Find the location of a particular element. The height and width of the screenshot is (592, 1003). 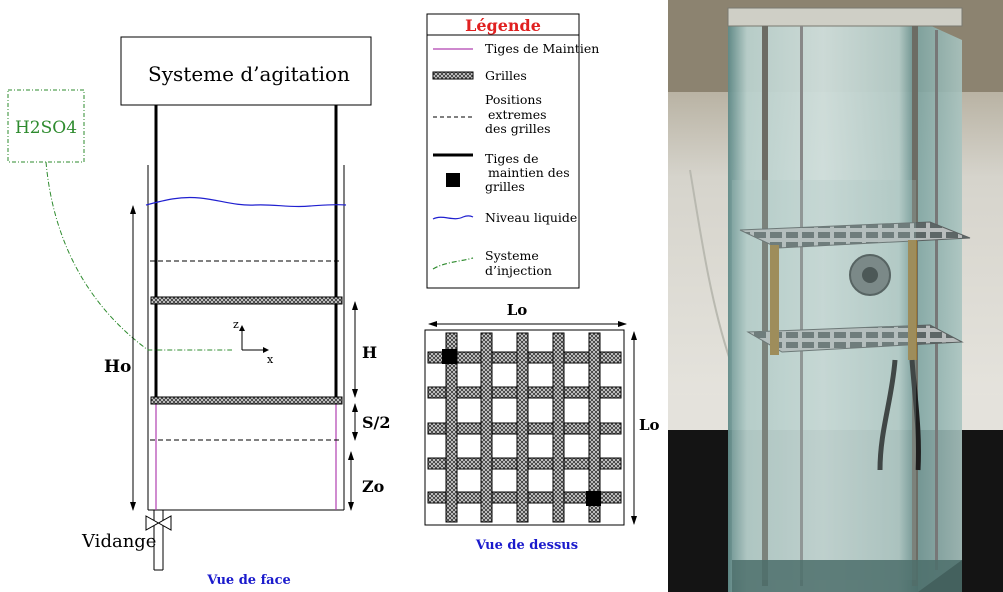

legend-item-holding-rods: Tiges de maintien des grilles is located at coordinates (501, 172).